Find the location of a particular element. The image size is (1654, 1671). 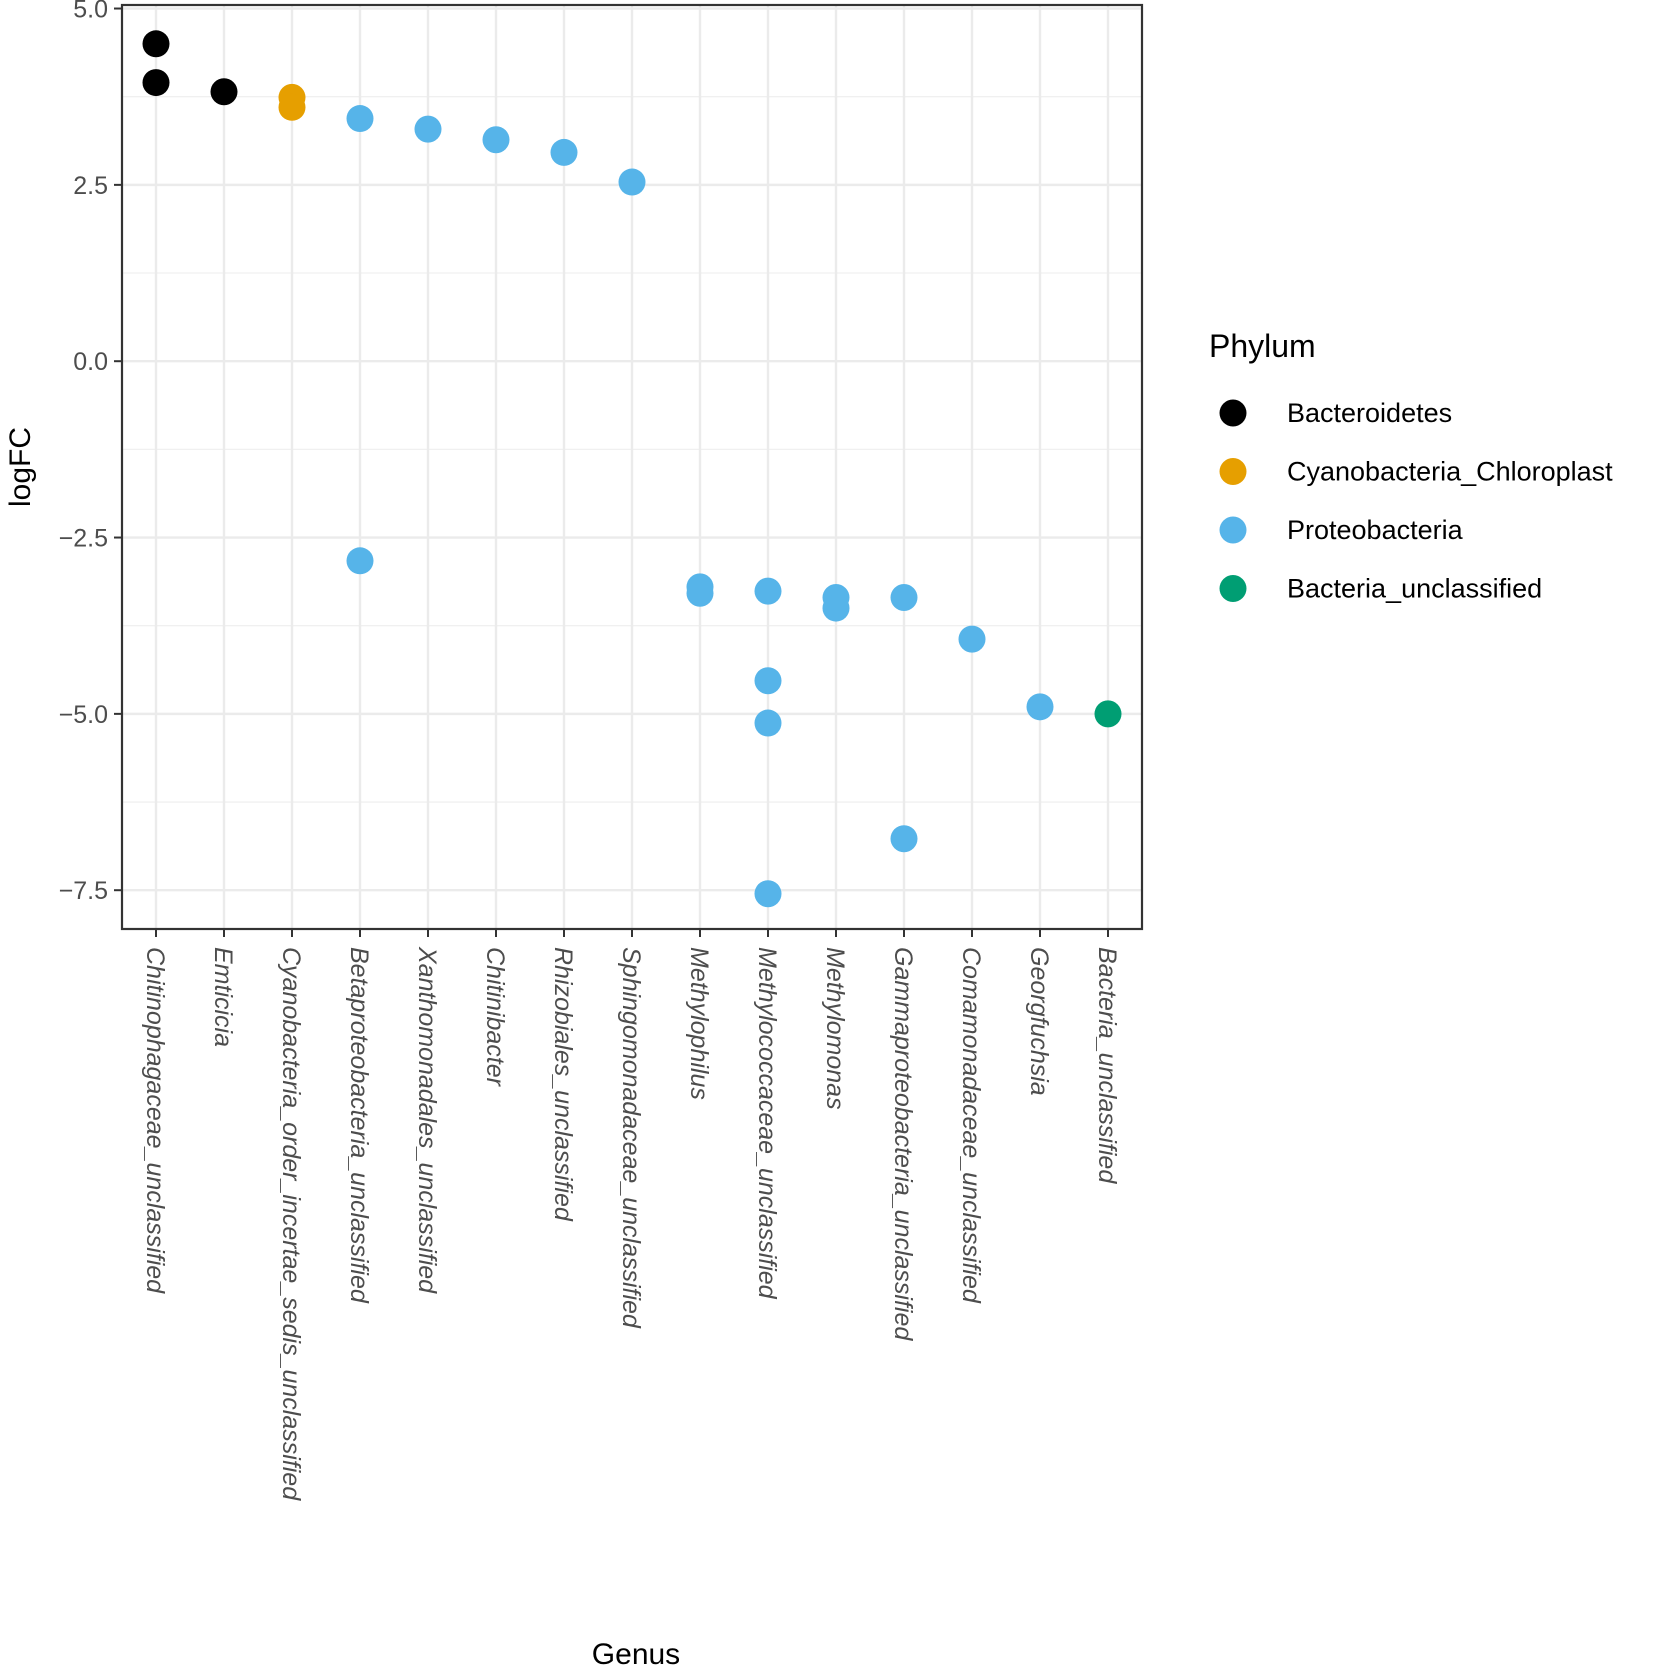

x-tick-label: Georgfuchsia is located at coordinates (1039, 1021).